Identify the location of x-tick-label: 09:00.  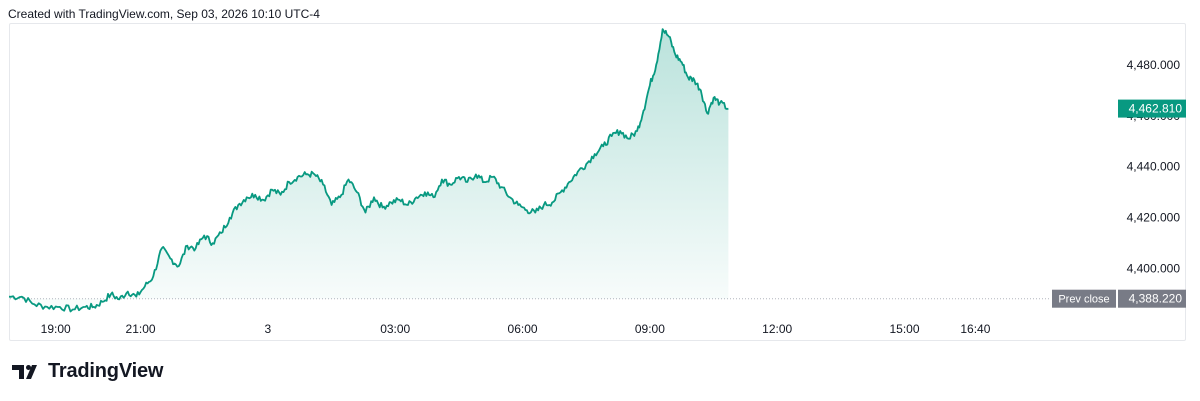
(650, 329).